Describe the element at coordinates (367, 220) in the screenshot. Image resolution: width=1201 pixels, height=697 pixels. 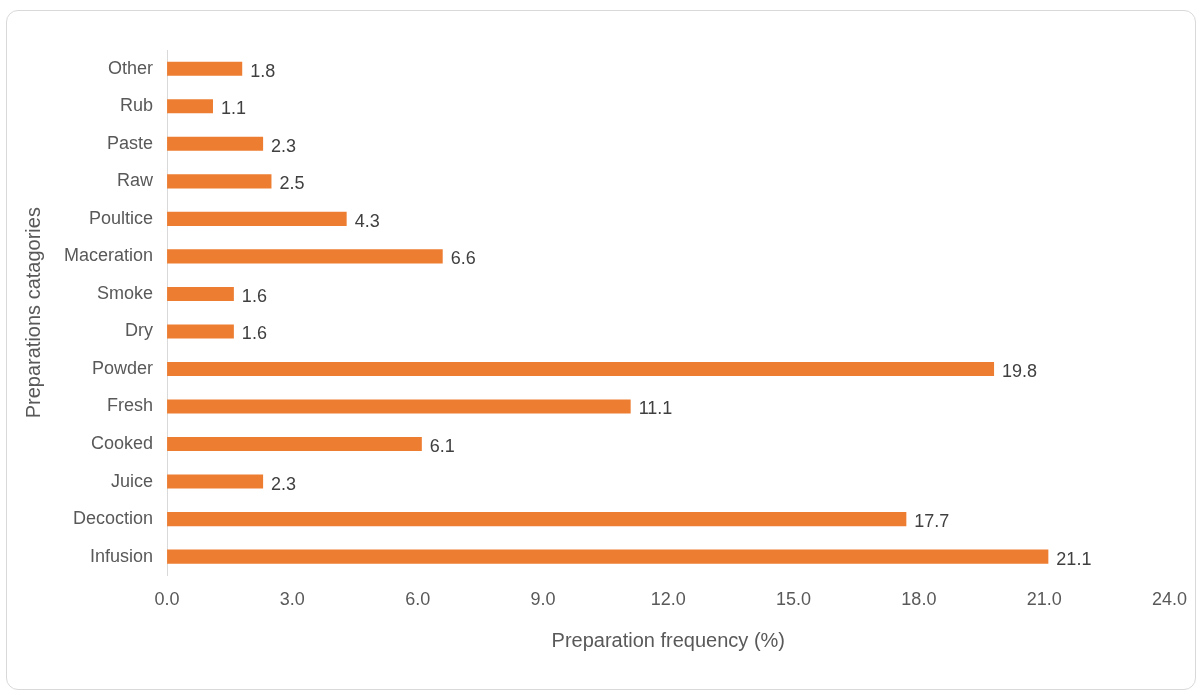
I see `data-label: 4.3` at that location.